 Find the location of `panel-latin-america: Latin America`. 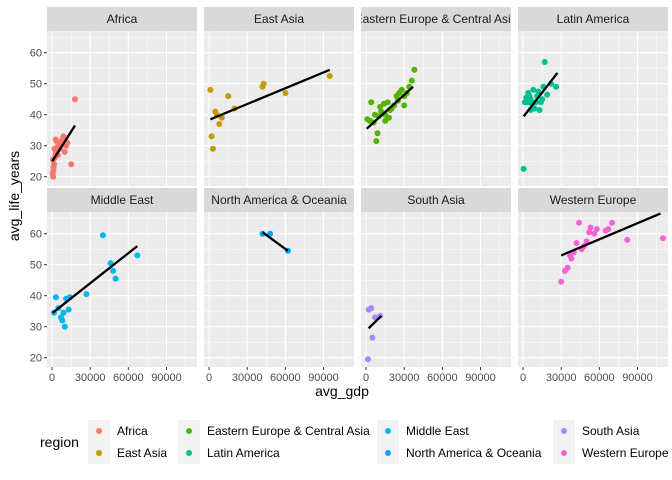

panel-latin-america: Latin America is located at coordinates (593, 96).